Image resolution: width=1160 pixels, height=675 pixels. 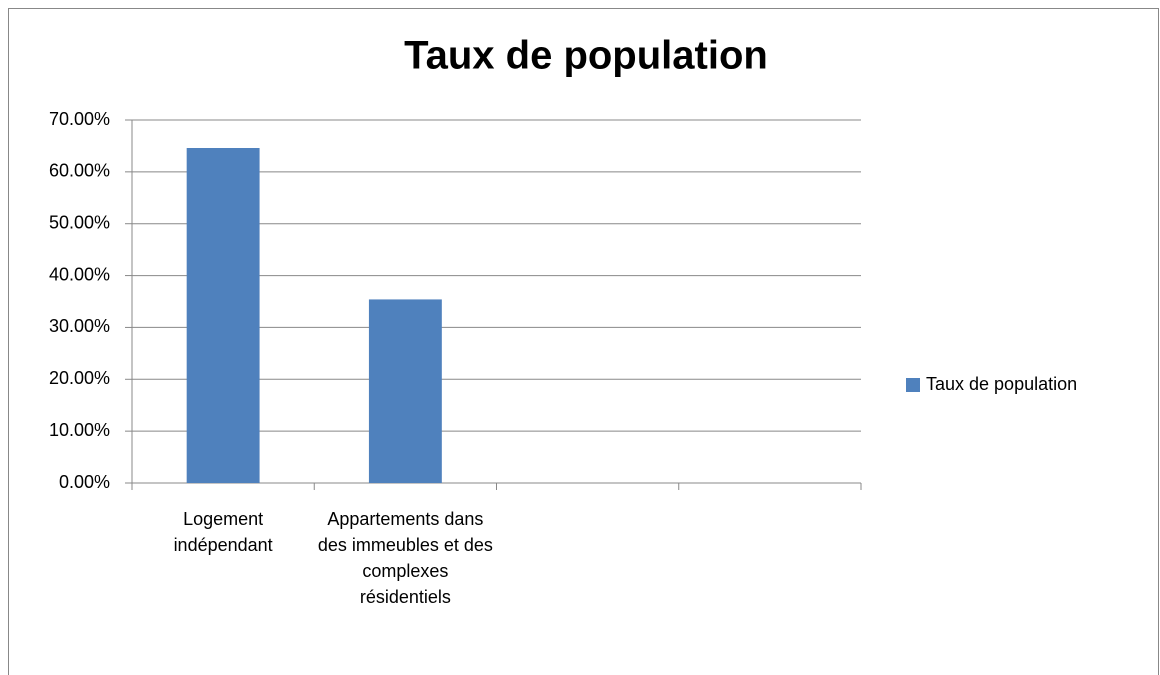 What do you see at coordinates (84, 482) in the screenshot?
I see `y-tick-label: 0.00%` at bounding box center [84, 482].